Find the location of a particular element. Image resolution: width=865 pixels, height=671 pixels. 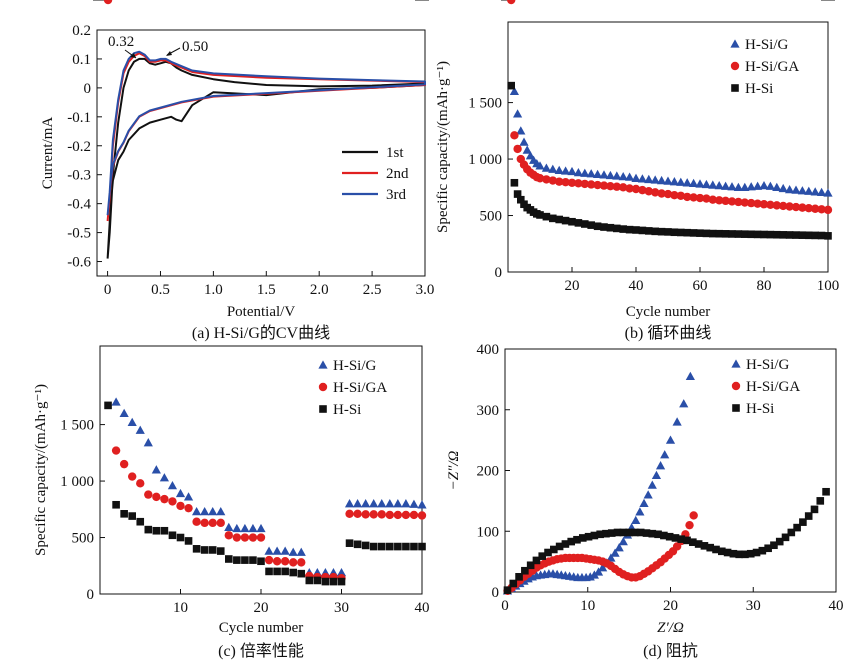

panel-a-frame is located at coordinates (261, 153).